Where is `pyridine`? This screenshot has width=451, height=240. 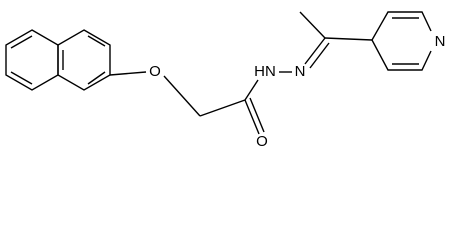 pyridine is located at coordinates (401, 41).